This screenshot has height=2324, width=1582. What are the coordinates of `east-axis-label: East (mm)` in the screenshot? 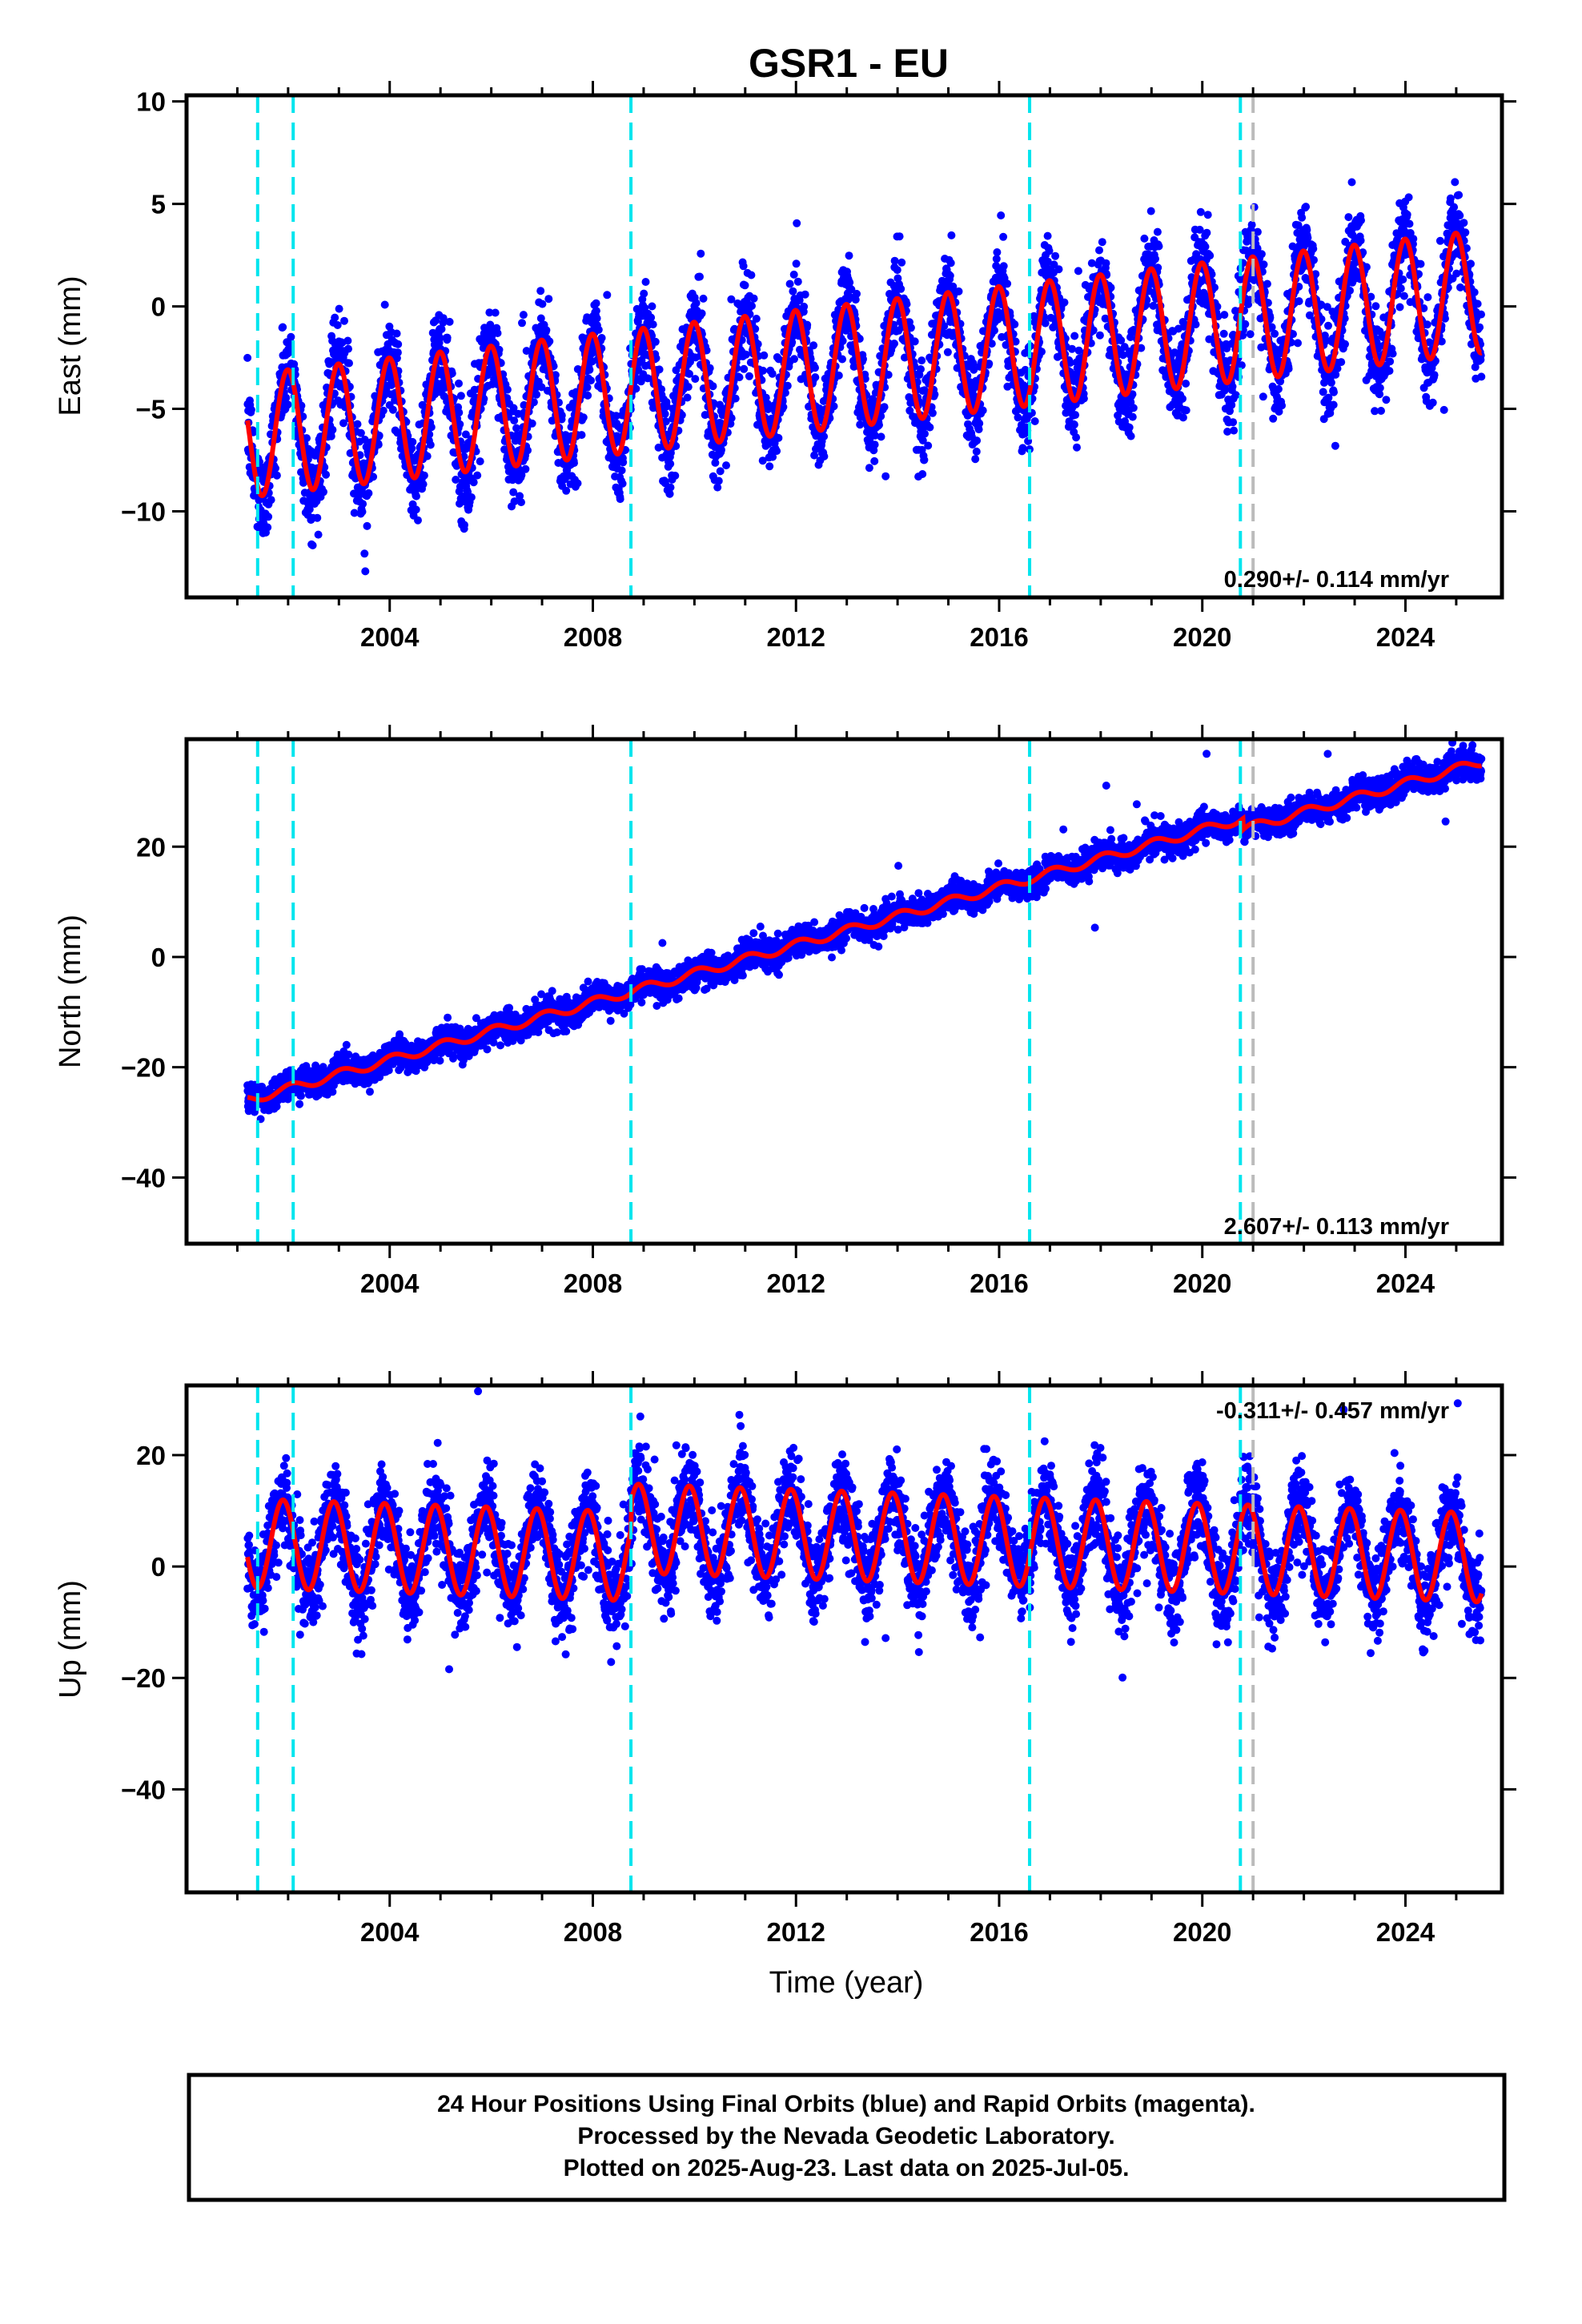 It's located at (70, 345).